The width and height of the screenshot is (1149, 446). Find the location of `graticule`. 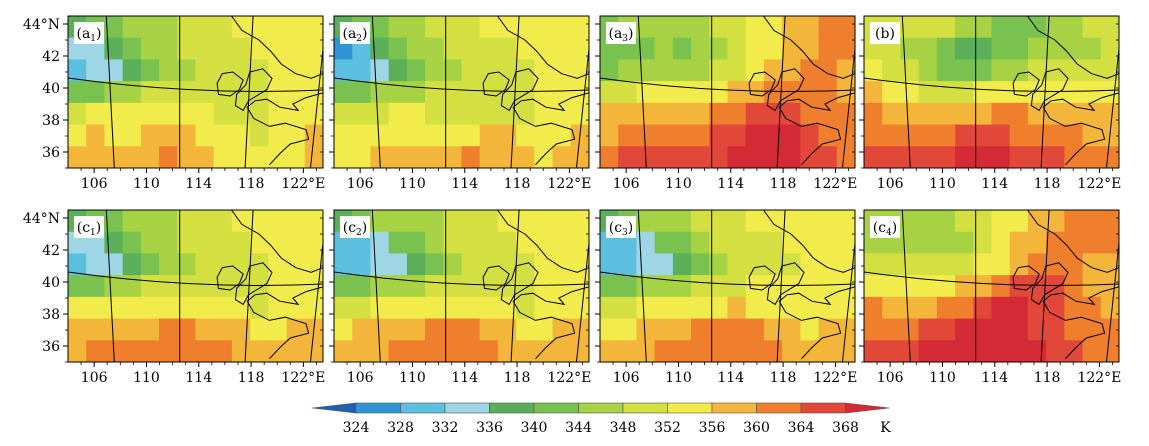

graticule is located at coordinates (195, 286).